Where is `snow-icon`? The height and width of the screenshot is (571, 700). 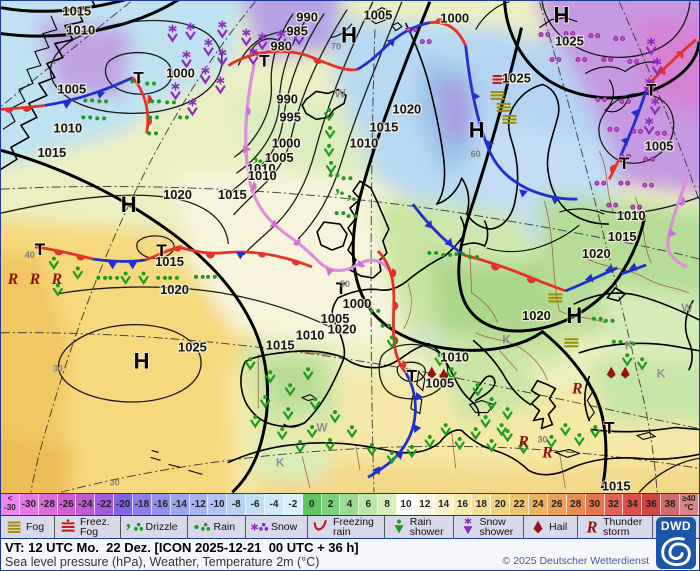 snow-icon is located at coordinates (260, 527).